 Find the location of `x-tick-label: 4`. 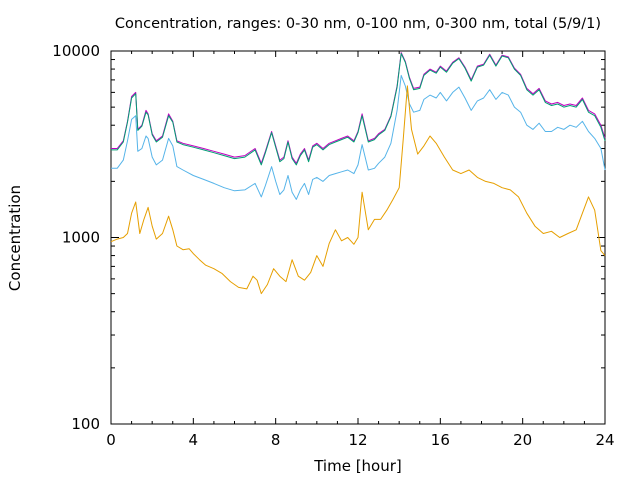

x-tick-label: 4 is located at coordinates (194, 440).